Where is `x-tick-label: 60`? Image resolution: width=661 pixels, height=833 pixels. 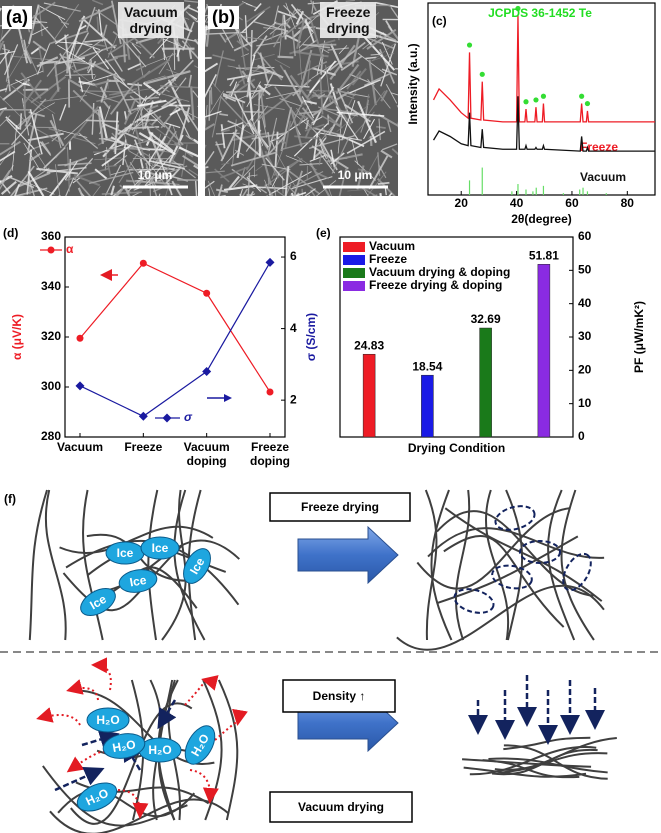
x-tick-label: 60 is located at coordinates (572, 203).